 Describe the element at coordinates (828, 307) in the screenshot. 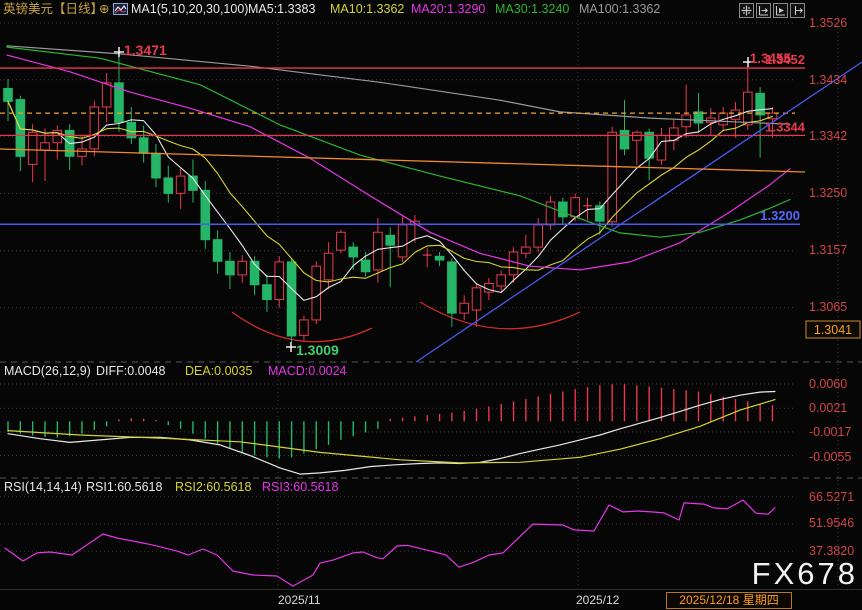

I see `svg-text: 1.3065` at that location.